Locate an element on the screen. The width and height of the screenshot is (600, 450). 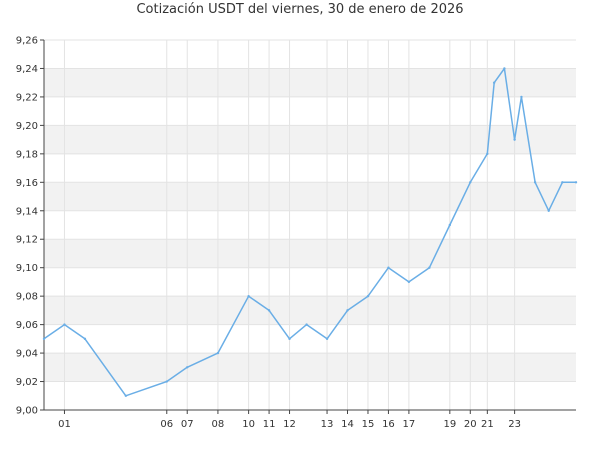
x-tick-label: 20 is located at coordinates (470, 424).